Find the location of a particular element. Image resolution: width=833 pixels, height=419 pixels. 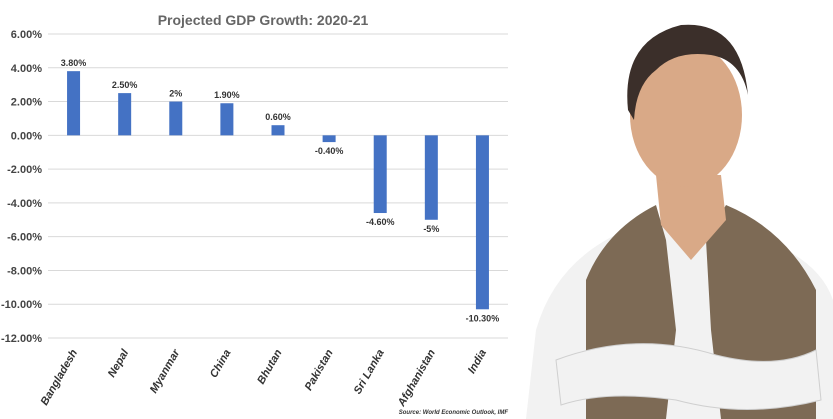

bar-bangladesh is located at coordinates (74, 103).